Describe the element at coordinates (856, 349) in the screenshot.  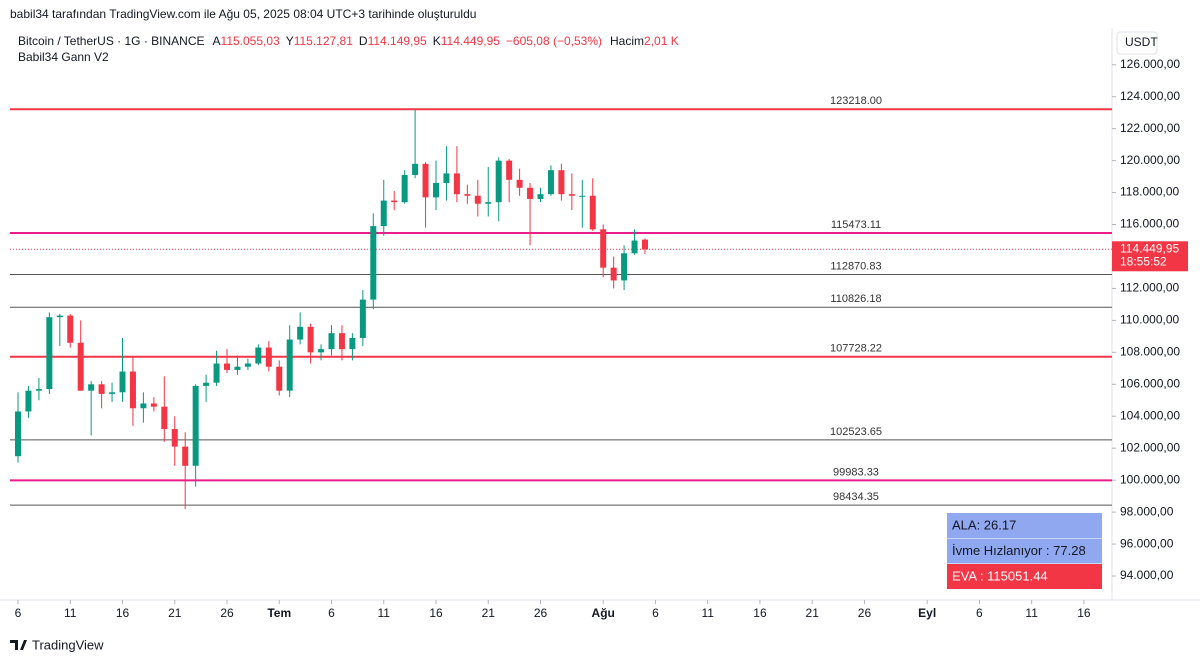
I see `level-label: 107728.22` at that location.